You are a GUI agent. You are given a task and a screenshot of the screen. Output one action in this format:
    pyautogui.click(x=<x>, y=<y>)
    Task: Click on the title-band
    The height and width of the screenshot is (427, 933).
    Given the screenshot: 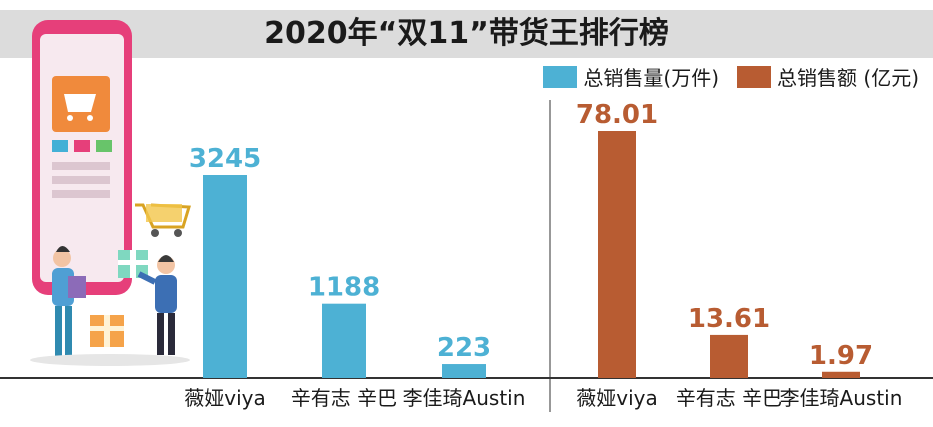 What is the action you would take?
    pyautogui.click(x=466, y=34)
    